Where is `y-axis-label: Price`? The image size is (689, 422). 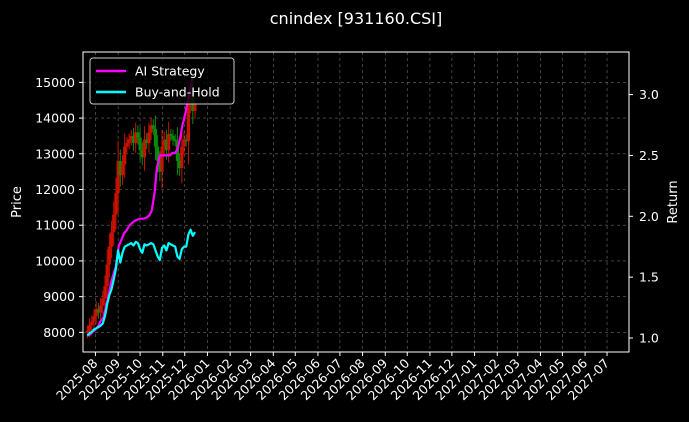 y-axis-label: Price is located at coordinates (17, 202).